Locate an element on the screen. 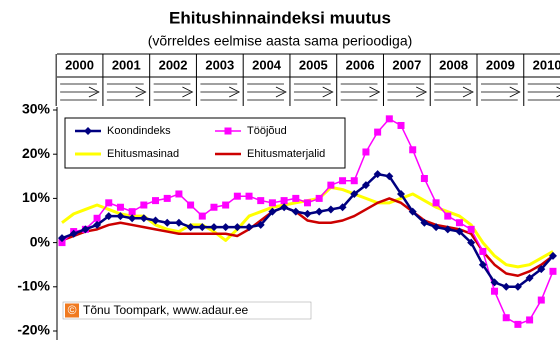 This screenshot has width=560, height=347. copyright-text: Tõnu Toompark, www.adaur.ee is located at coordinates (166, 310).